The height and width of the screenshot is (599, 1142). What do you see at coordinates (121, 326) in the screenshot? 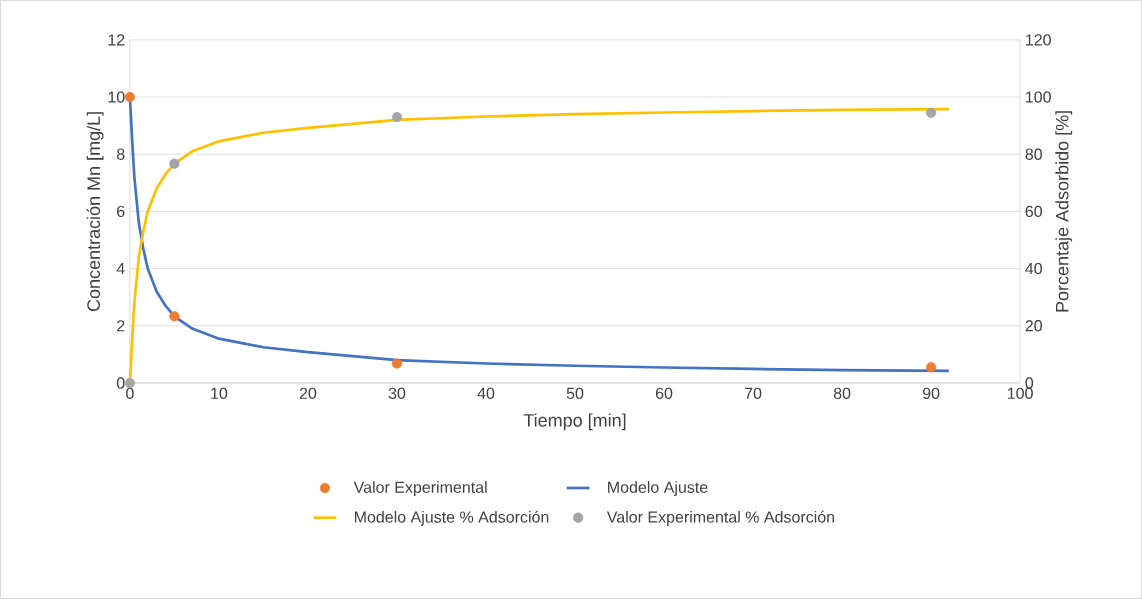
I see `y-tick-label: 2` at bounding box center [121, 326].